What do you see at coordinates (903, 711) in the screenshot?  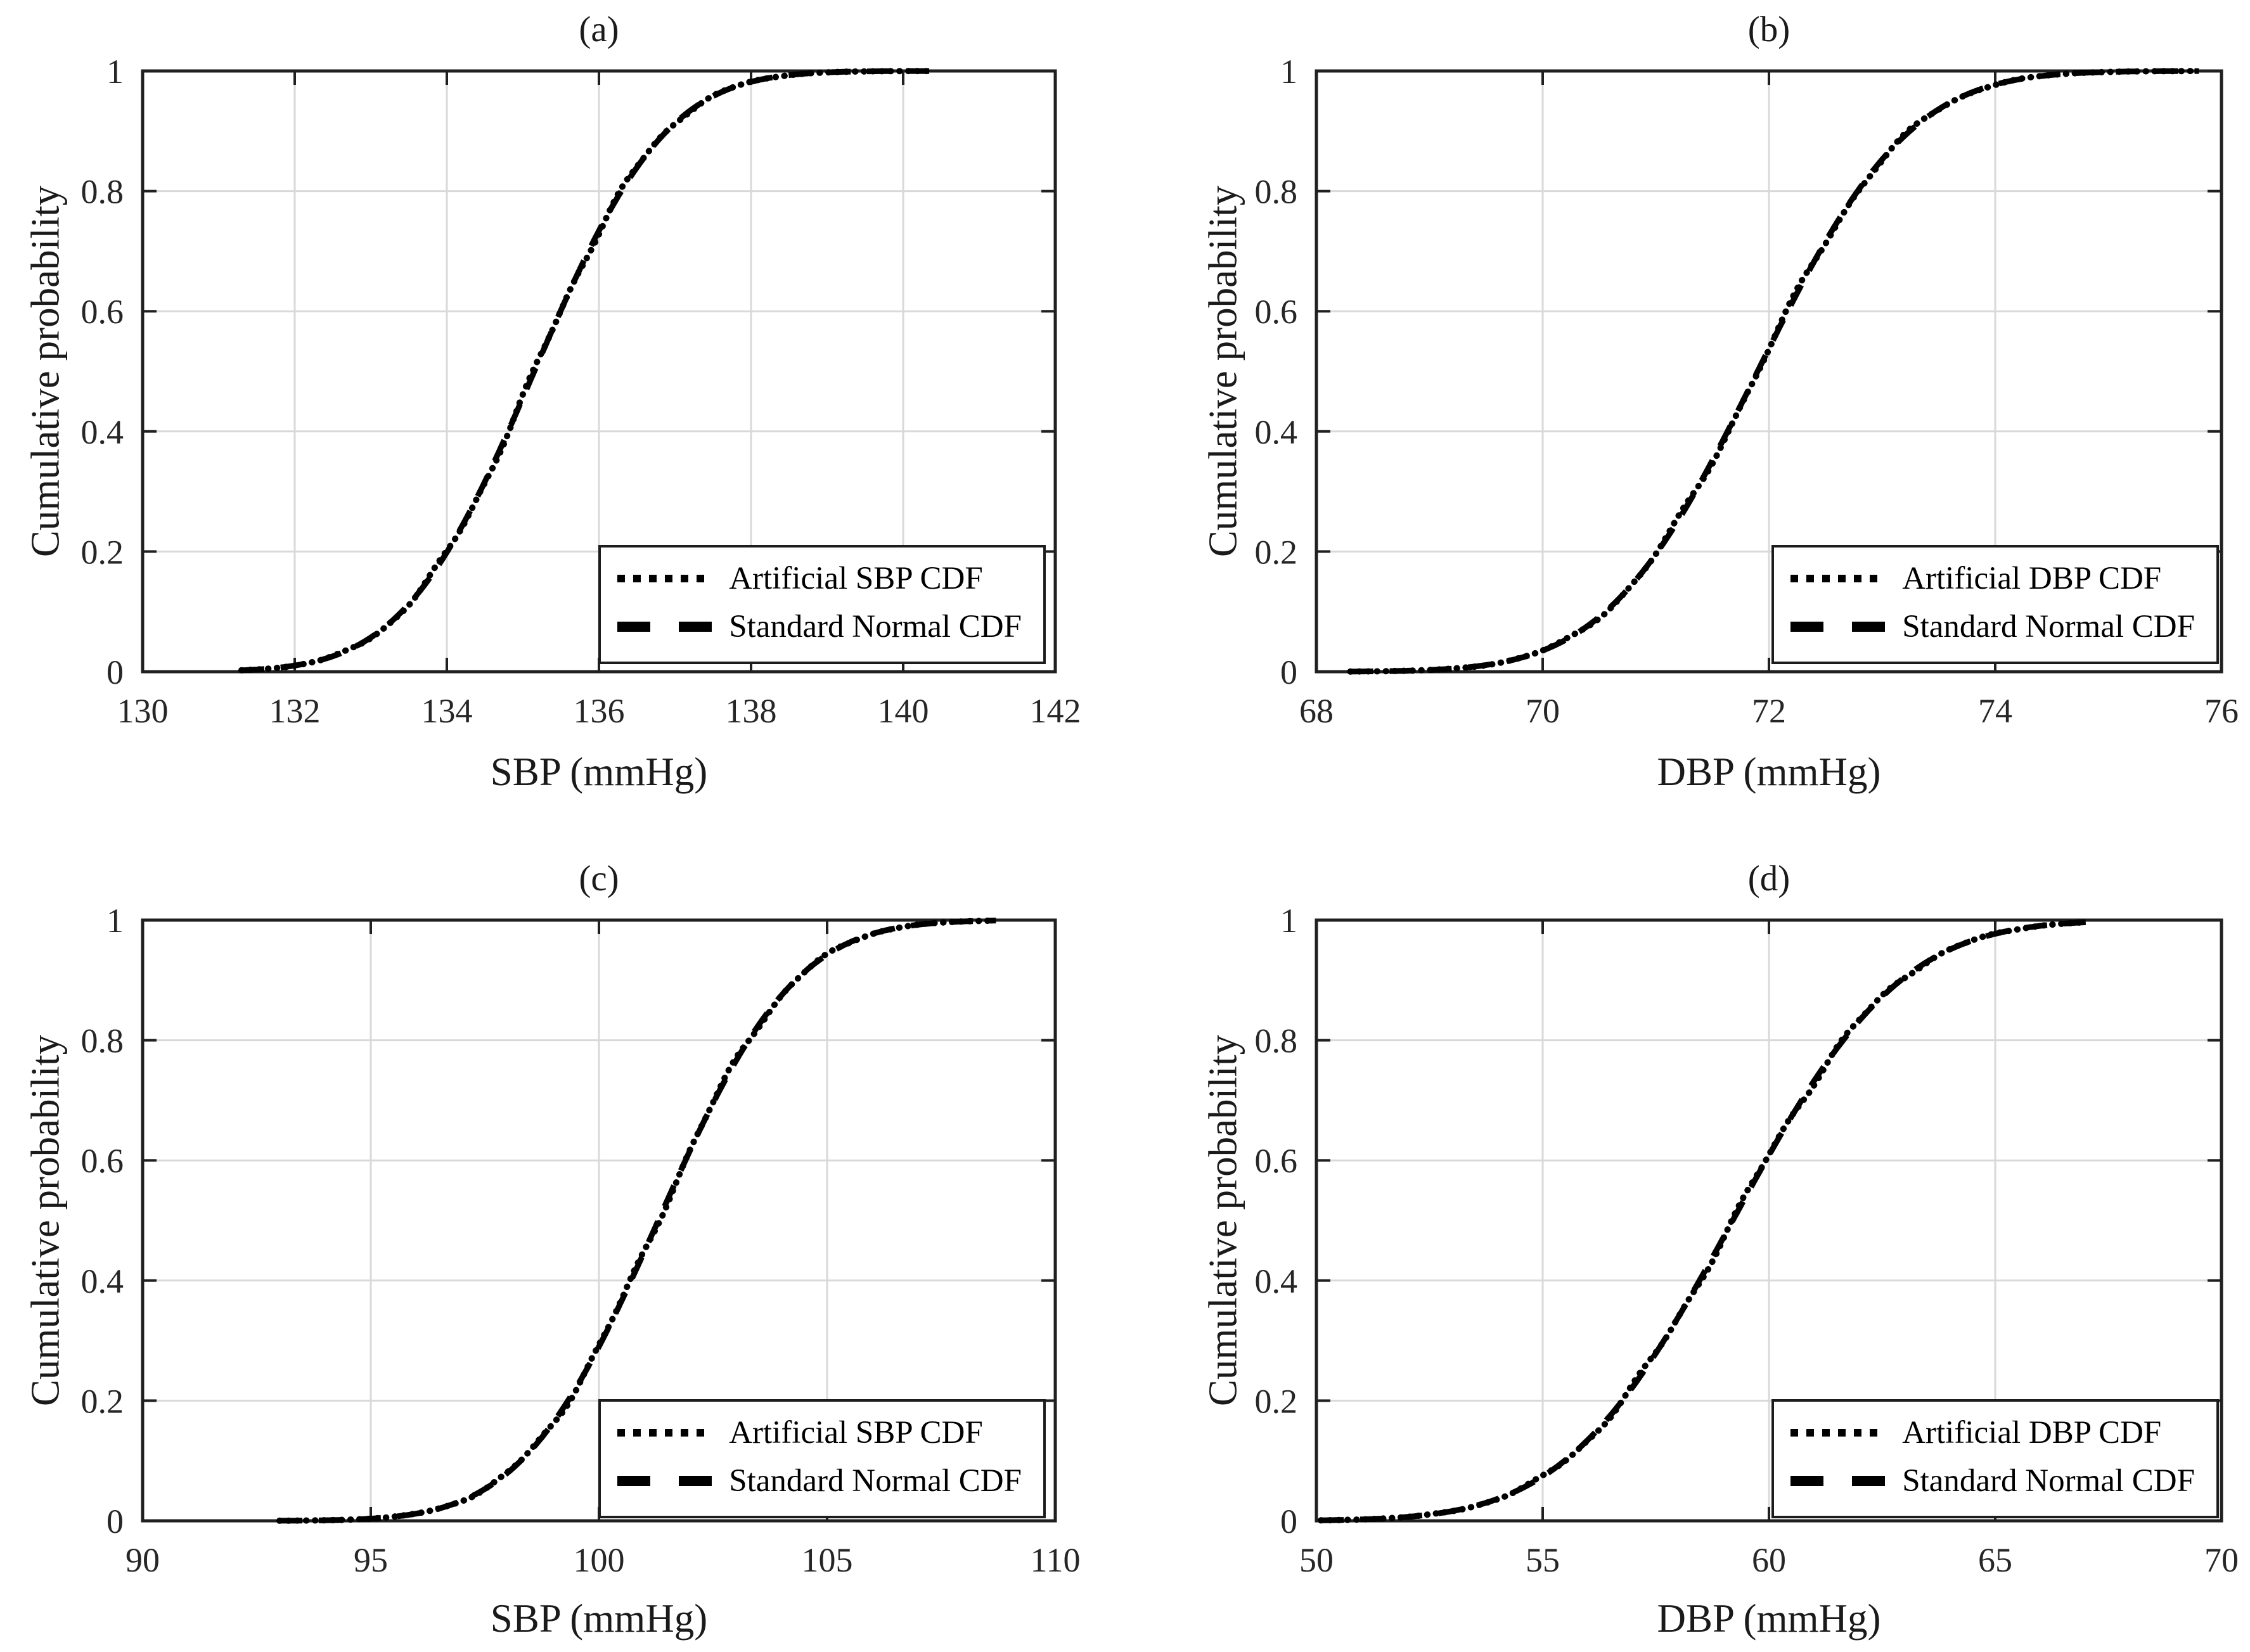 I see `svg-text: 140` at bounding box center [903, 711].